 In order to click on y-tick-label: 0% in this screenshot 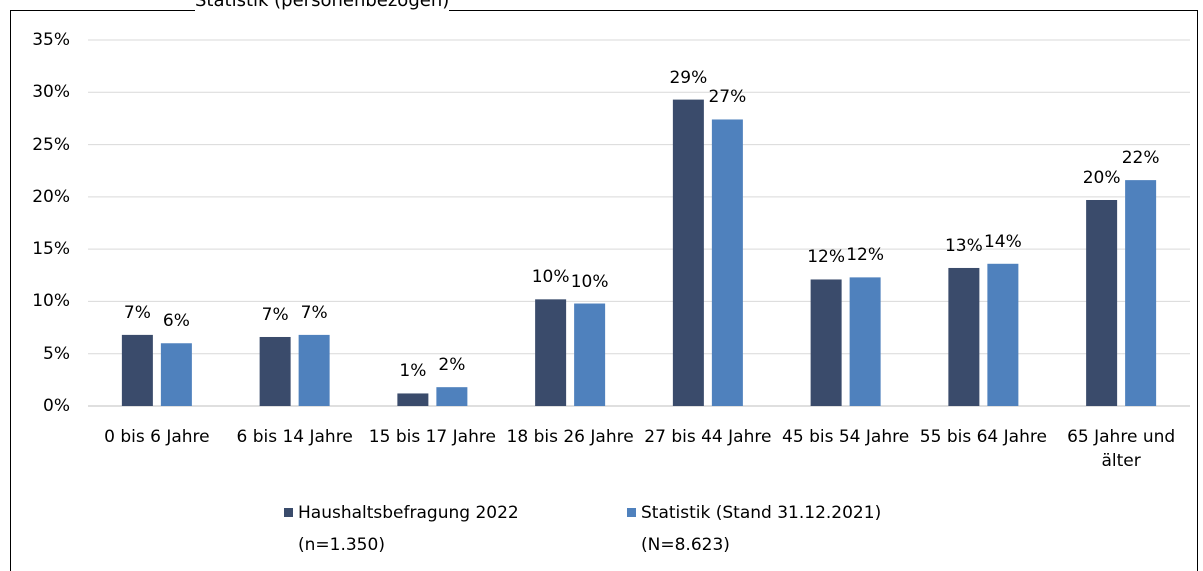, I will do `click(56, 406)`.